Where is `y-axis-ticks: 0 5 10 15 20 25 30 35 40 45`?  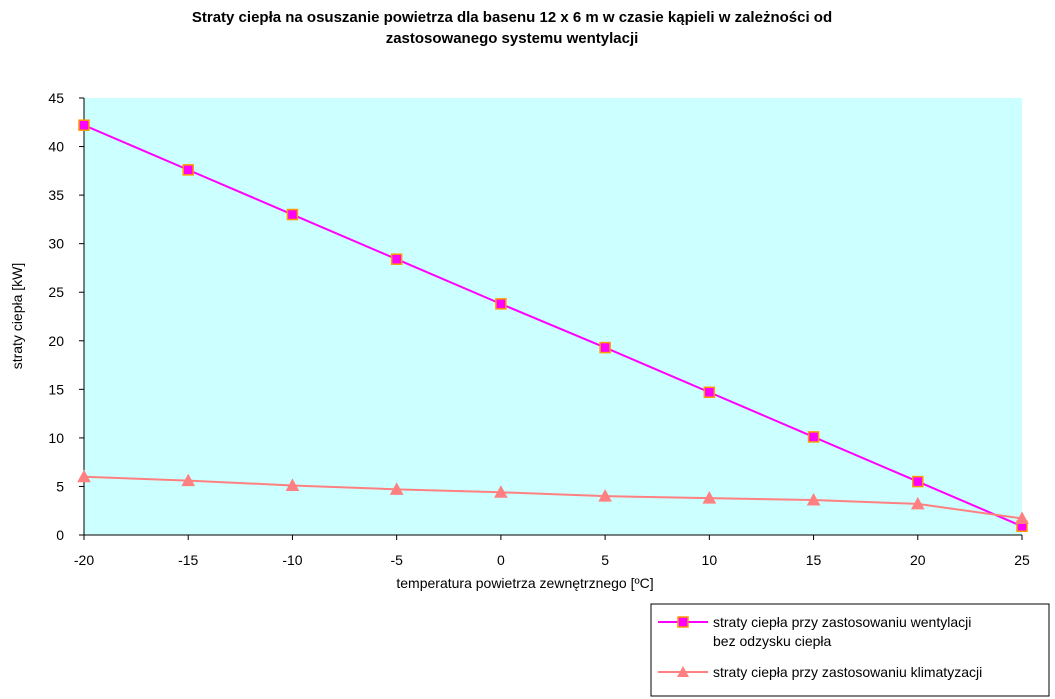
y-axis-ticks: 0 5 10 15 20 25 30 35 40 45 is located at coordinates (66, 316).